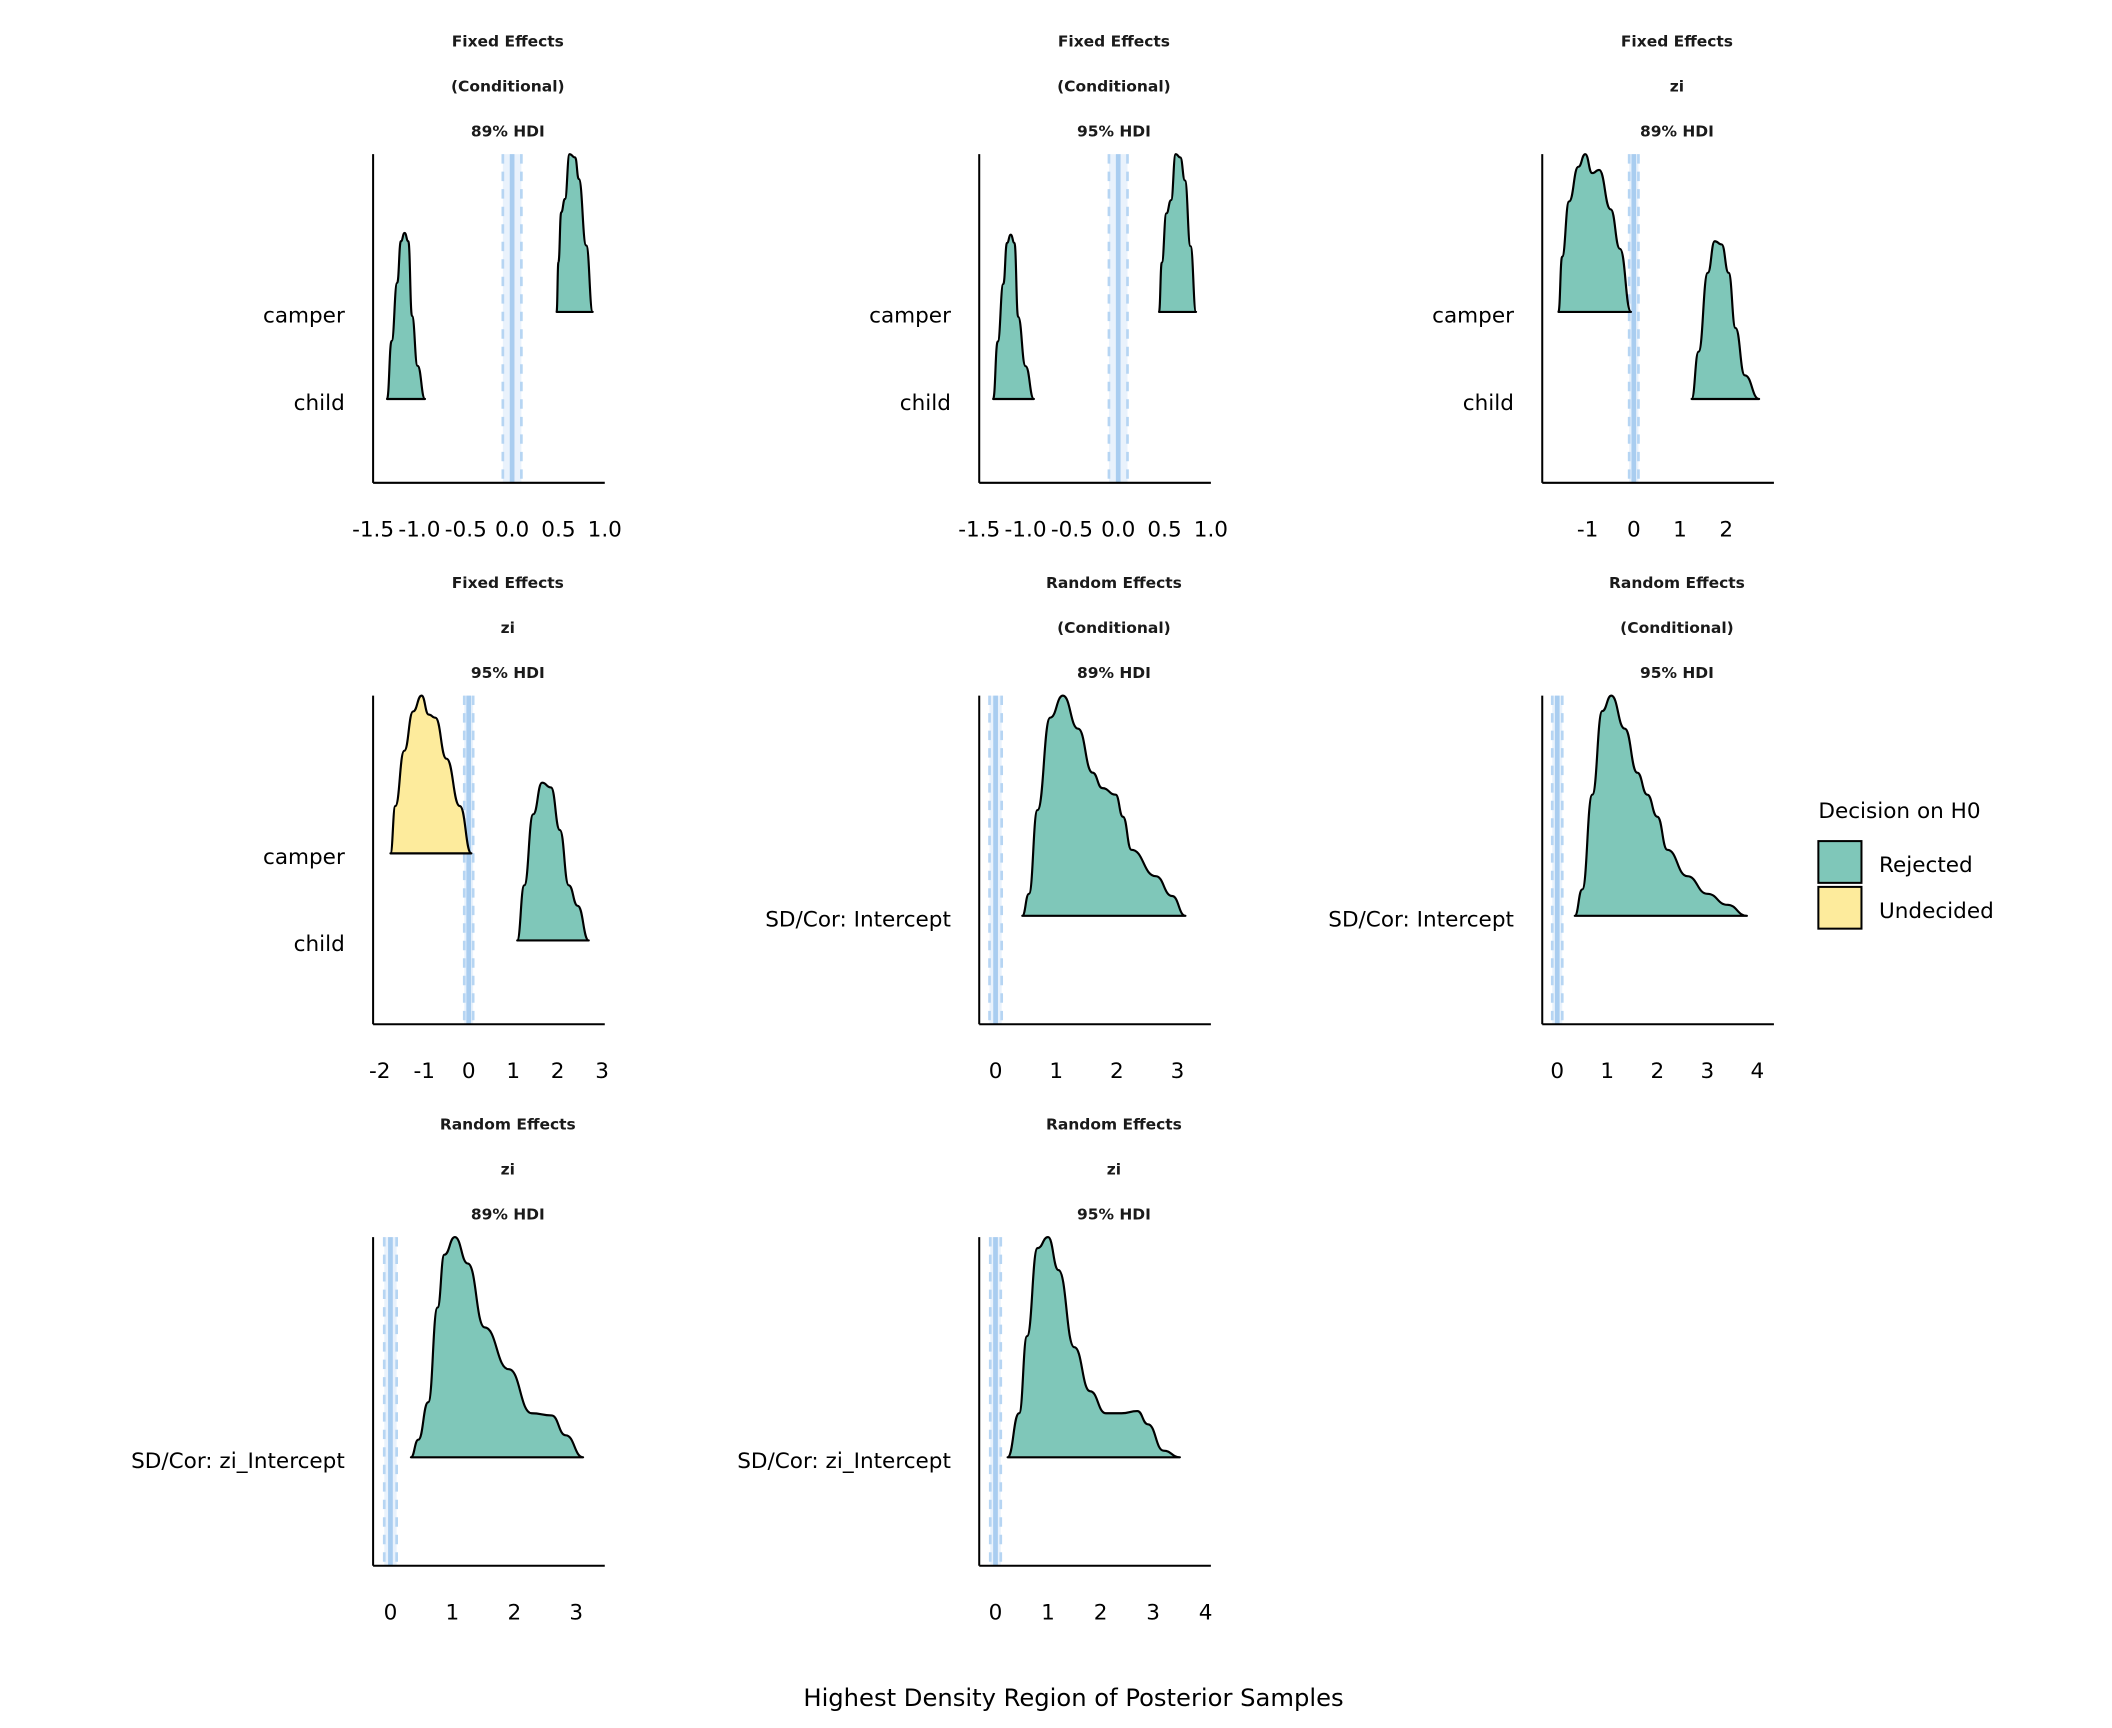 The width and height of the screenshot is (2112, 1728). Describe the element at coordinates (373, 530) in the screenshot. I see `x-tick-label: -1.5` at that location.